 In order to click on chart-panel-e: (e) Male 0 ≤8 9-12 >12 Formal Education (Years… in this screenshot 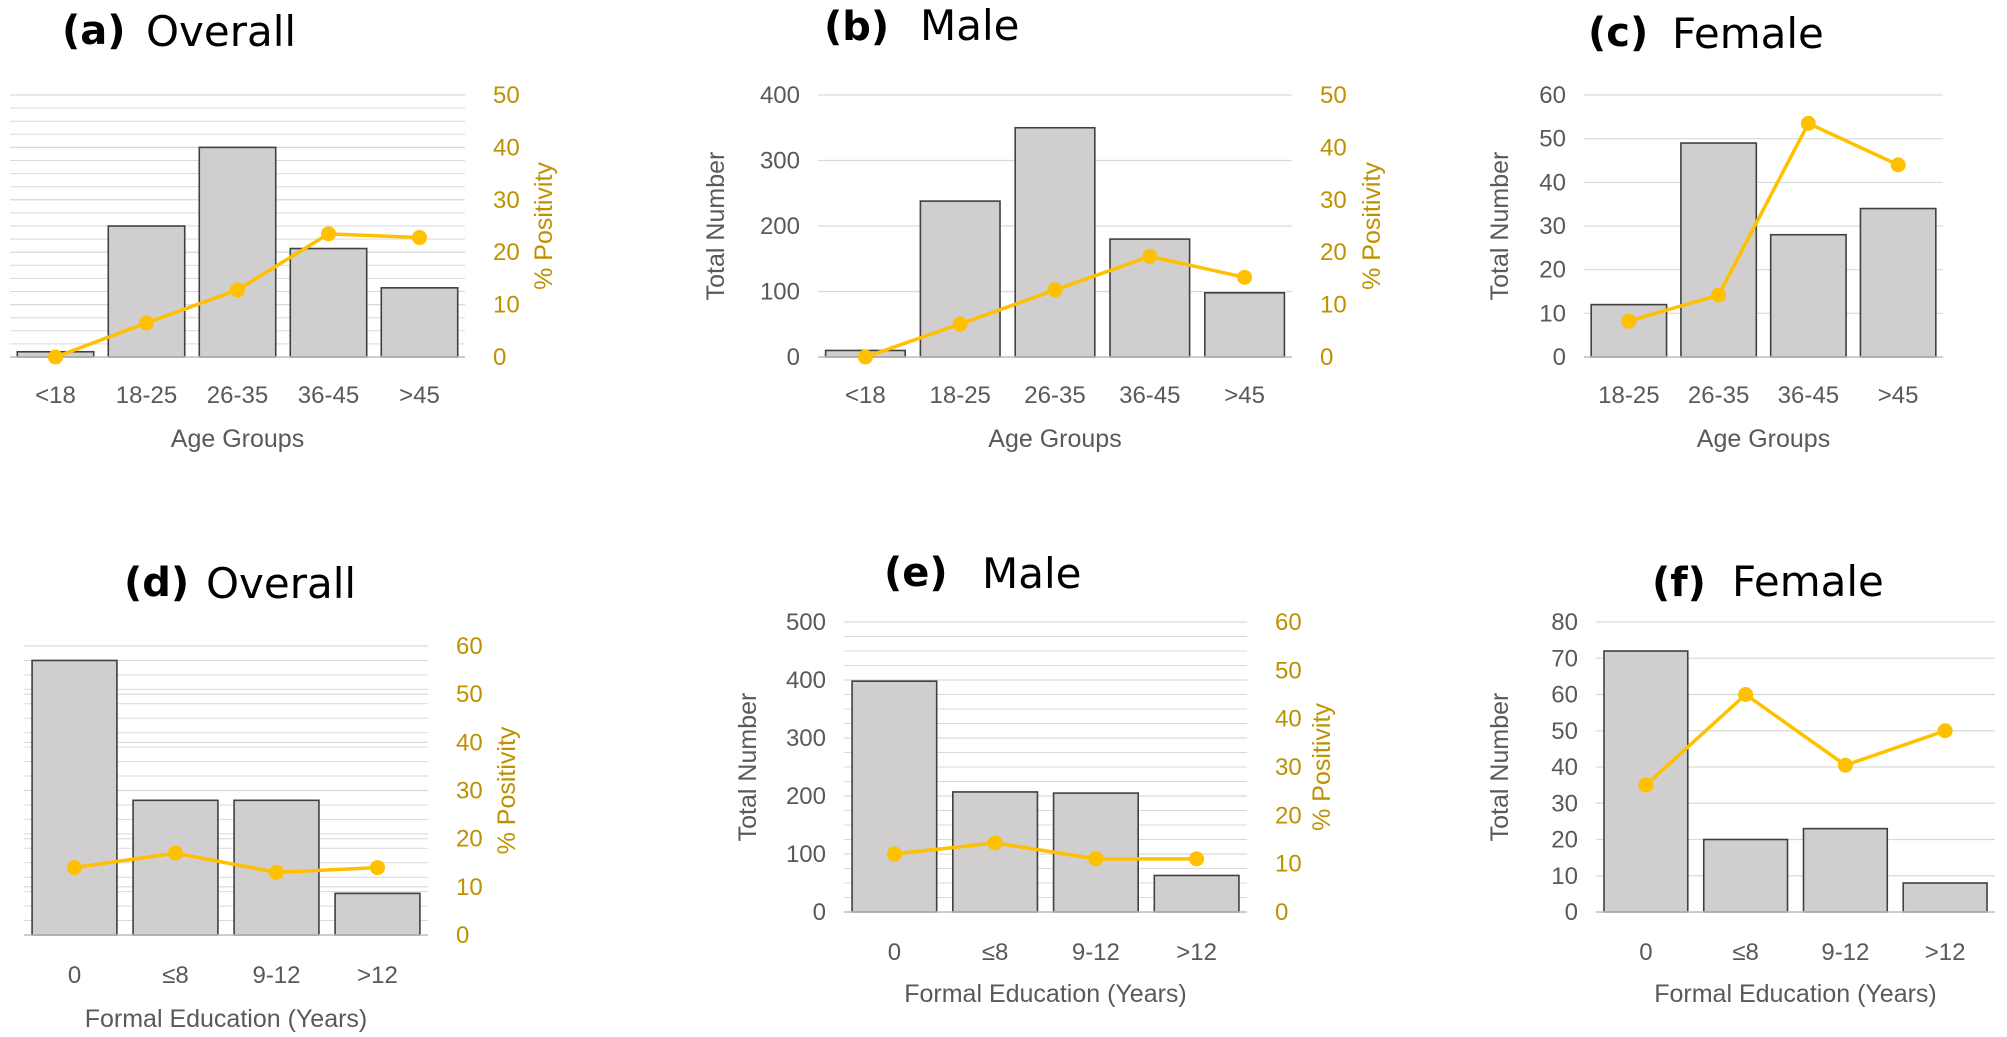, I will do `click(1035, 778)`.